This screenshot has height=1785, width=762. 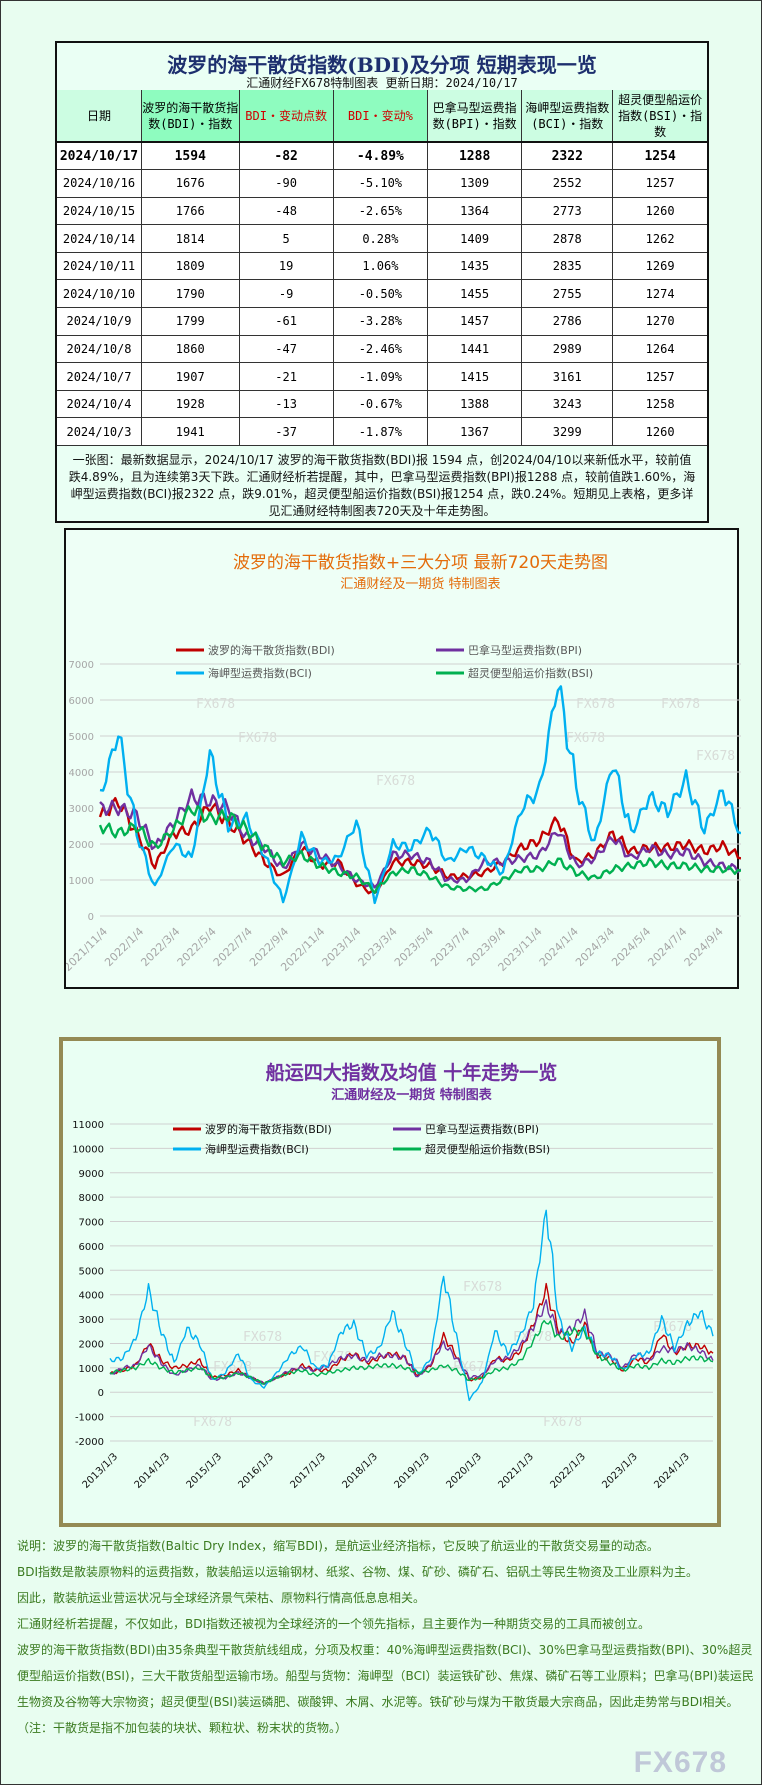 What do you see at coordinates (475, 238) in the screenshot?
I see `row-bpi: 1409` at bounding box center [475, 238].